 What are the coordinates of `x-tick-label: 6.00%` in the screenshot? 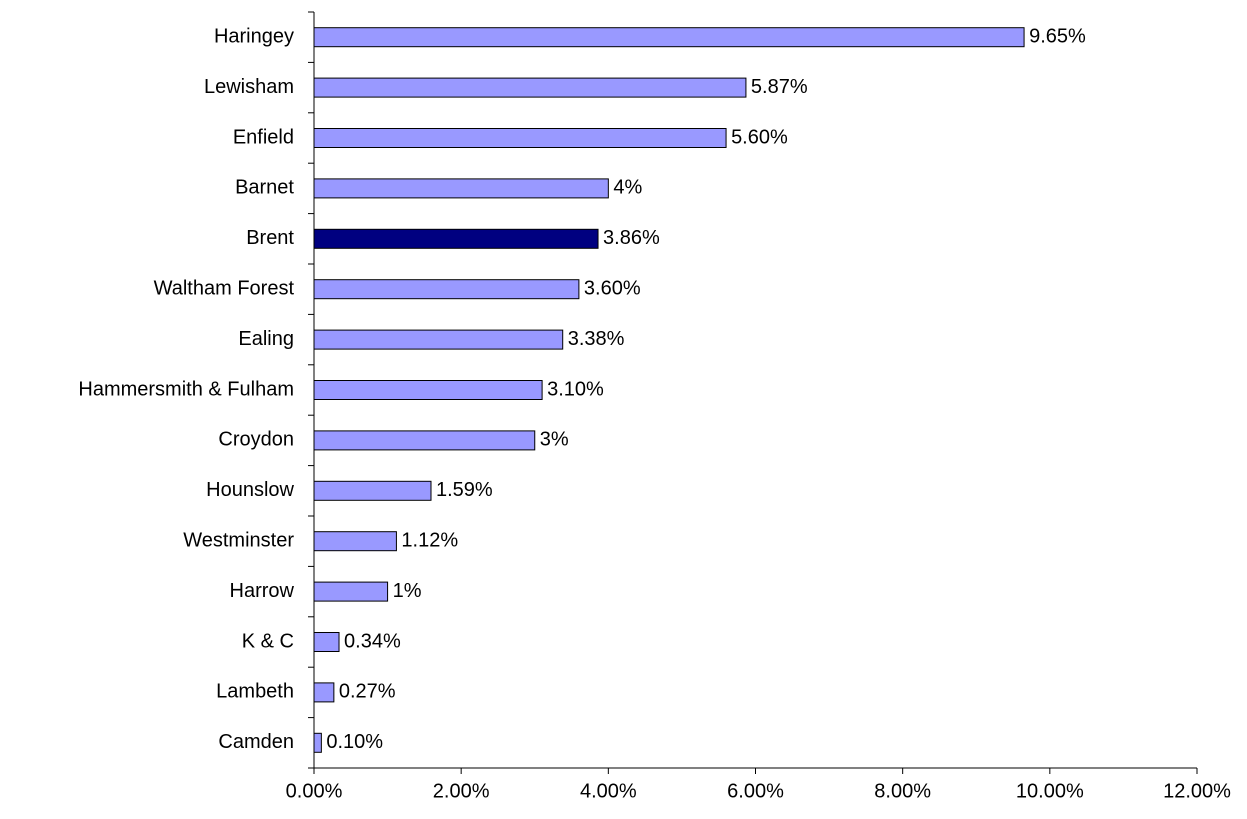 It's located at (755, 791).